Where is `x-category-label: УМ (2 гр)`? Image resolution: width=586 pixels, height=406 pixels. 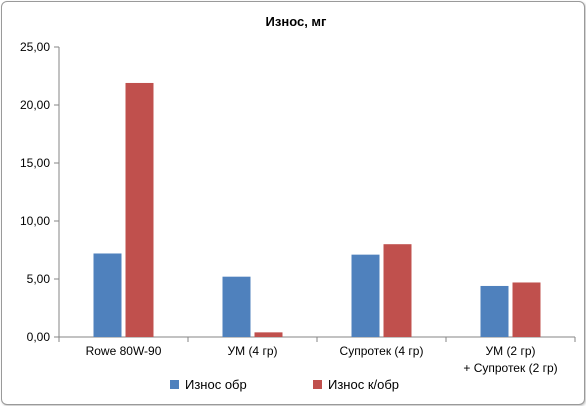
x-category-label: УМ (2 гр) is located at coordinates (510, 351).